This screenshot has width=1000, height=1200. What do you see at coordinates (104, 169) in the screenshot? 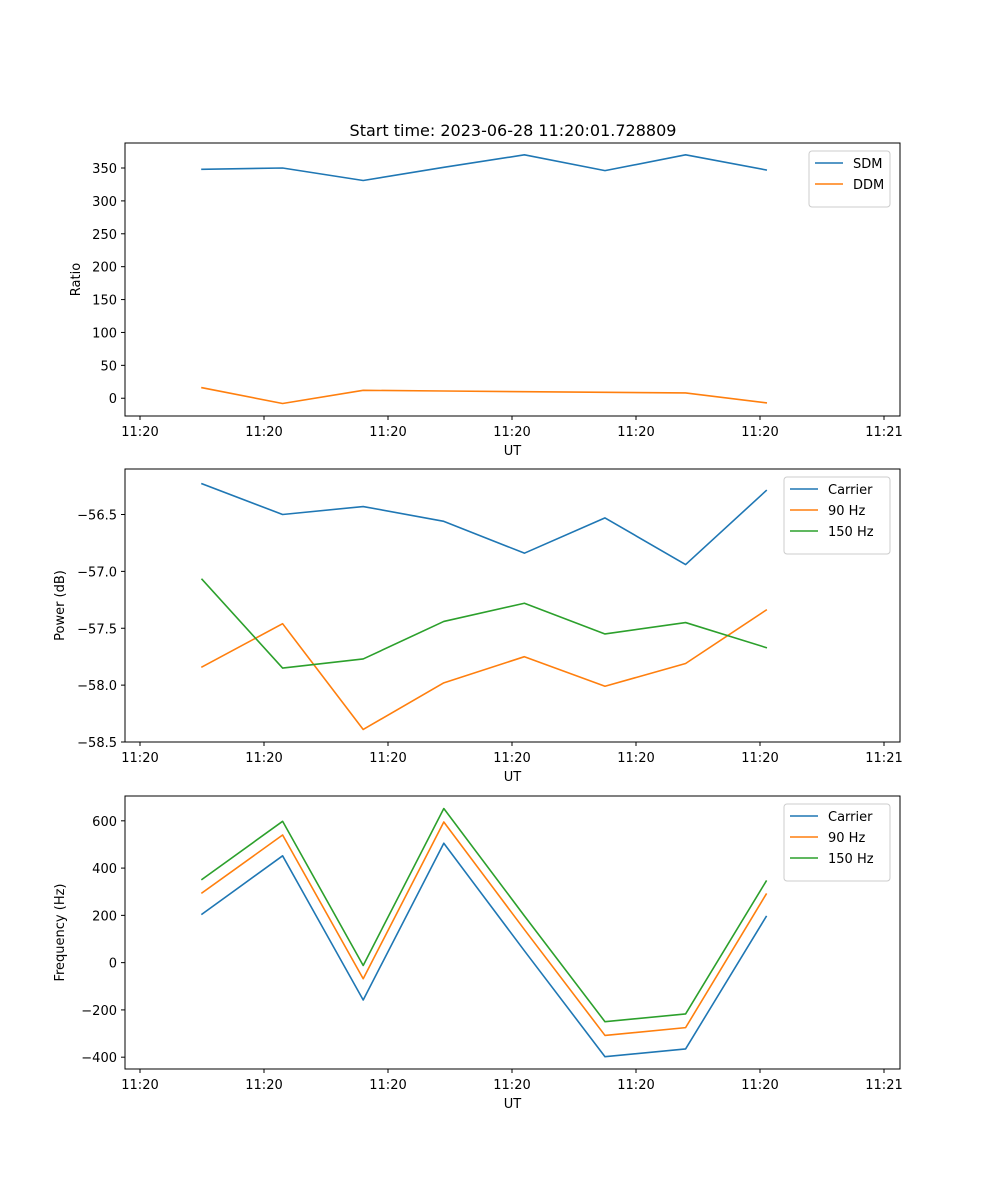
I see `ratio-y-tick-label: 350` at bounding box center [104, 169].